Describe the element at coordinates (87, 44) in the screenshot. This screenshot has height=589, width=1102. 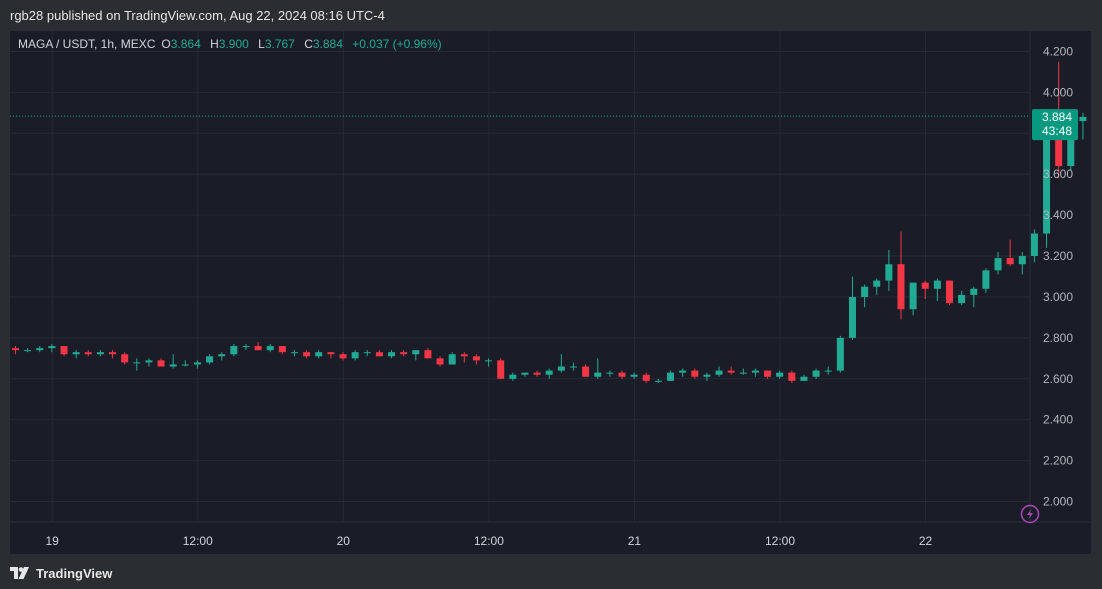
I see `symbol-label: MAGA / USDT, 1h, MEXC` at that location.